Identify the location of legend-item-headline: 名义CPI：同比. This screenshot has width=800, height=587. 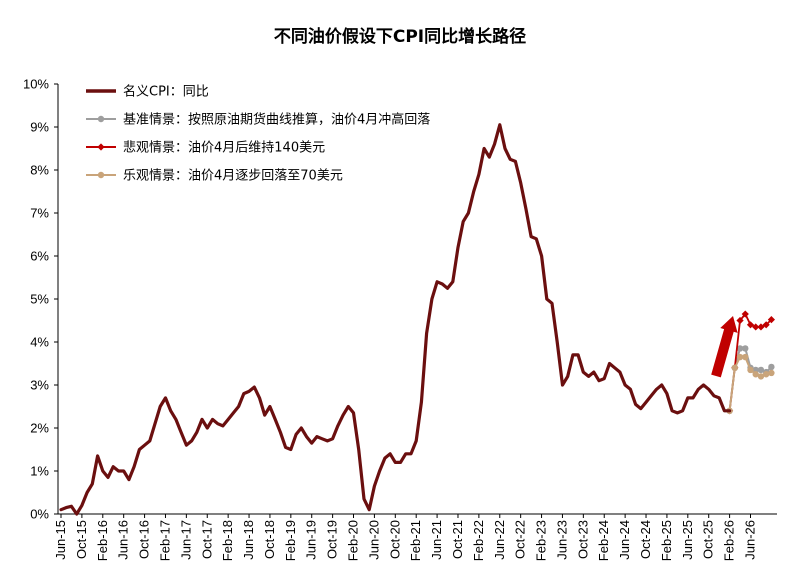
(147, 92).